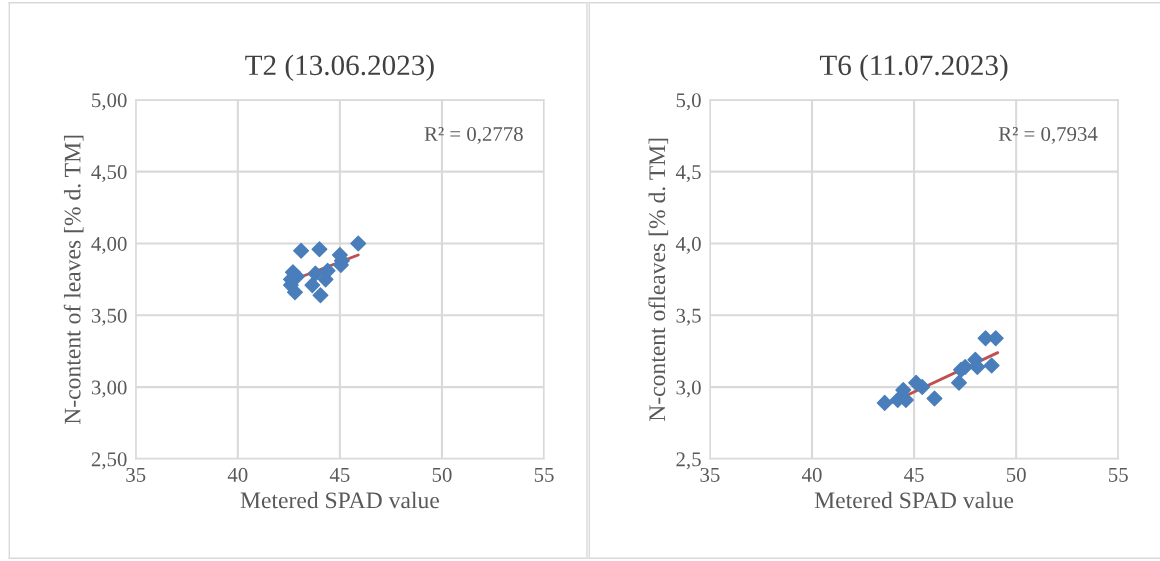 Image resolution: width=1160 pixels, height=561 pixels. What do you see at coordinates (109, 461) in the screenshot?
I see `y-tick-label: 2,50` at bounding box center [109, 461].